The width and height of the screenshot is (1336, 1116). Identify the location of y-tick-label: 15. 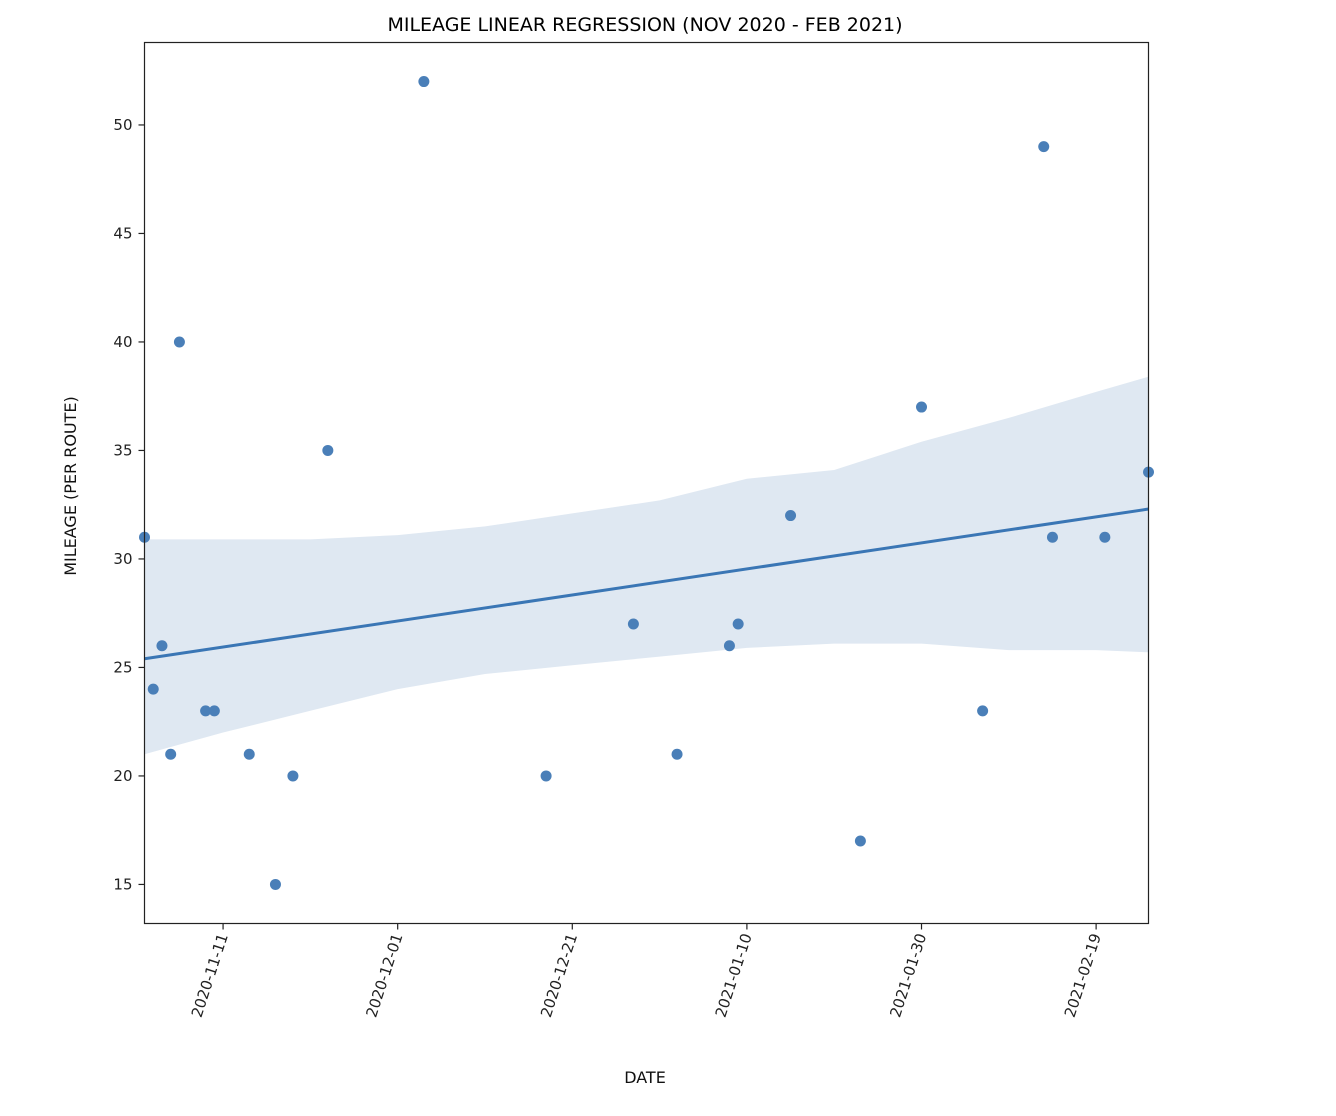
(122, 884).